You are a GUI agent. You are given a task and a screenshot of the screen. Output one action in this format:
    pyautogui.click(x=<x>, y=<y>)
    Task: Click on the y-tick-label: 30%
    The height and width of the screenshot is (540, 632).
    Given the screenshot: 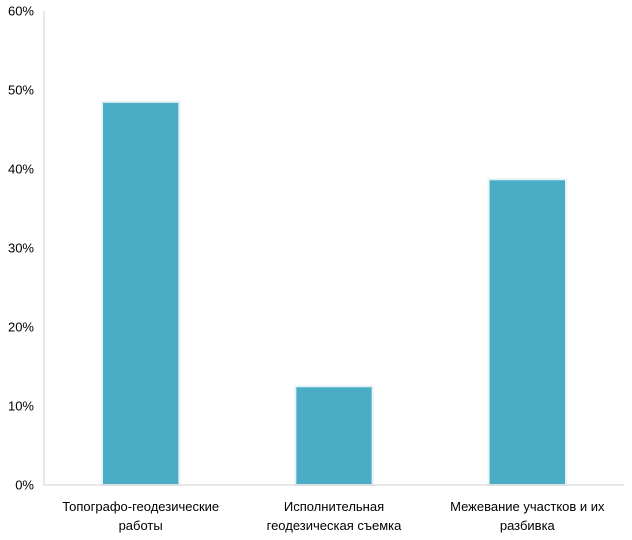 What is the action you would take?
    pyautogui.click(x=21, y=248)
    